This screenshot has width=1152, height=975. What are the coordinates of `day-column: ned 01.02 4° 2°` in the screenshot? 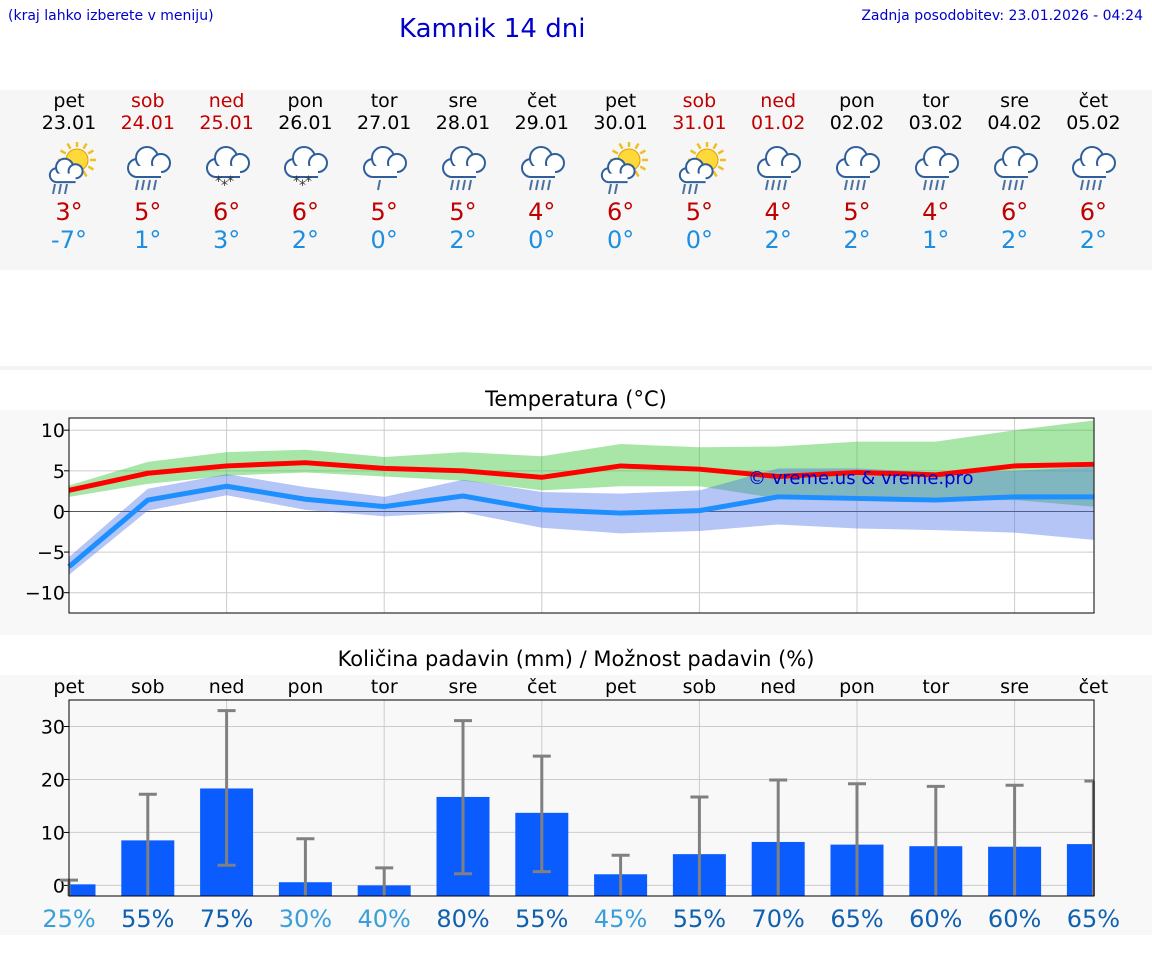 It's located at (778, 172).